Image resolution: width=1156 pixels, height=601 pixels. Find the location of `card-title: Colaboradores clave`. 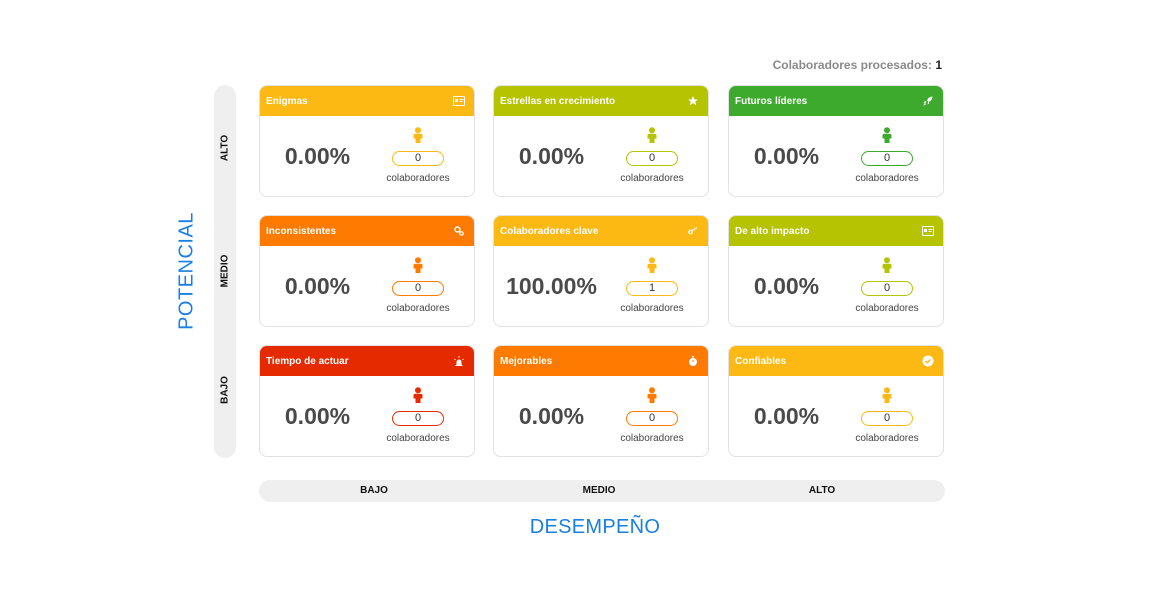

card-title: Colaboradores clave is located at coordinates (549, 231).